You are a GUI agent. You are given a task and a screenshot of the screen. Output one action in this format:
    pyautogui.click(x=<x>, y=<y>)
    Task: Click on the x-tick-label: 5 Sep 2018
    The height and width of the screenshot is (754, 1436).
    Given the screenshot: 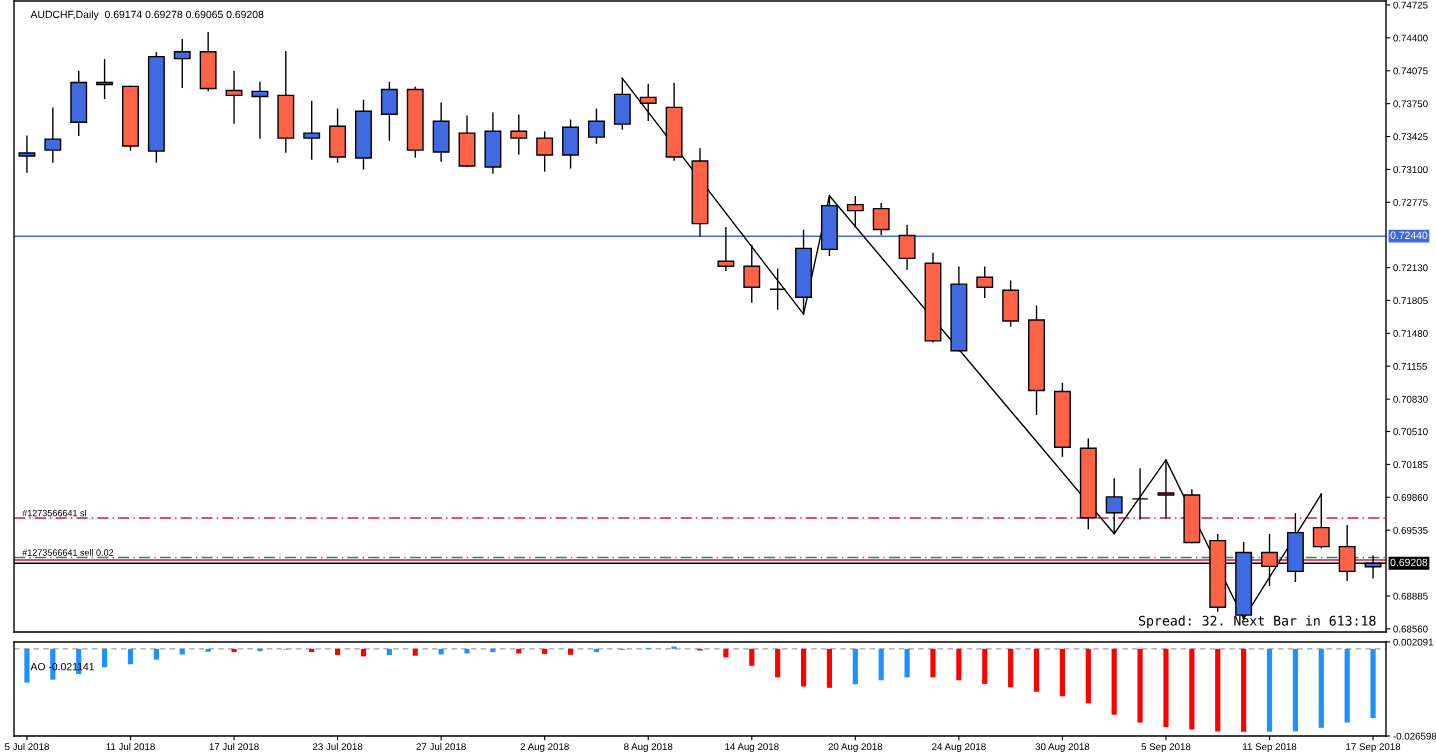 What is the action you would take?
    pyautogui.click(x=1166, y=748)
    